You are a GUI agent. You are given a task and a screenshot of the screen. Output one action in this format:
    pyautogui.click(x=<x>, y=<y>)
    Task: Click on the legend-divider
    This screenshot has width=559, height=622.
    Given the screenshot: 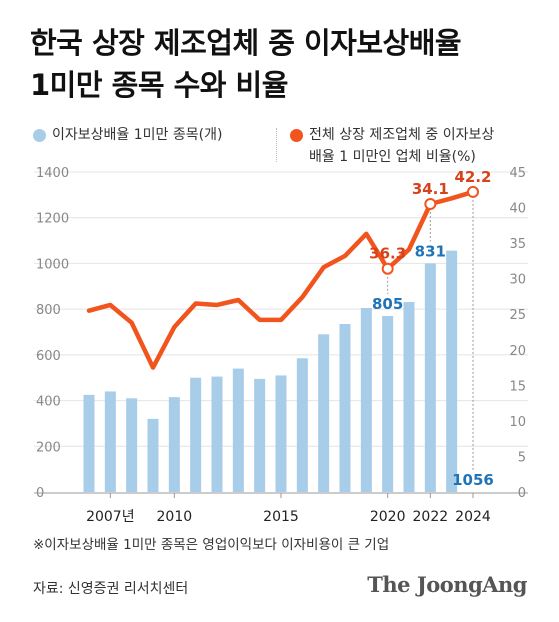 What is the action you would take?
    pyautogui.click(x=276, y=145)
    